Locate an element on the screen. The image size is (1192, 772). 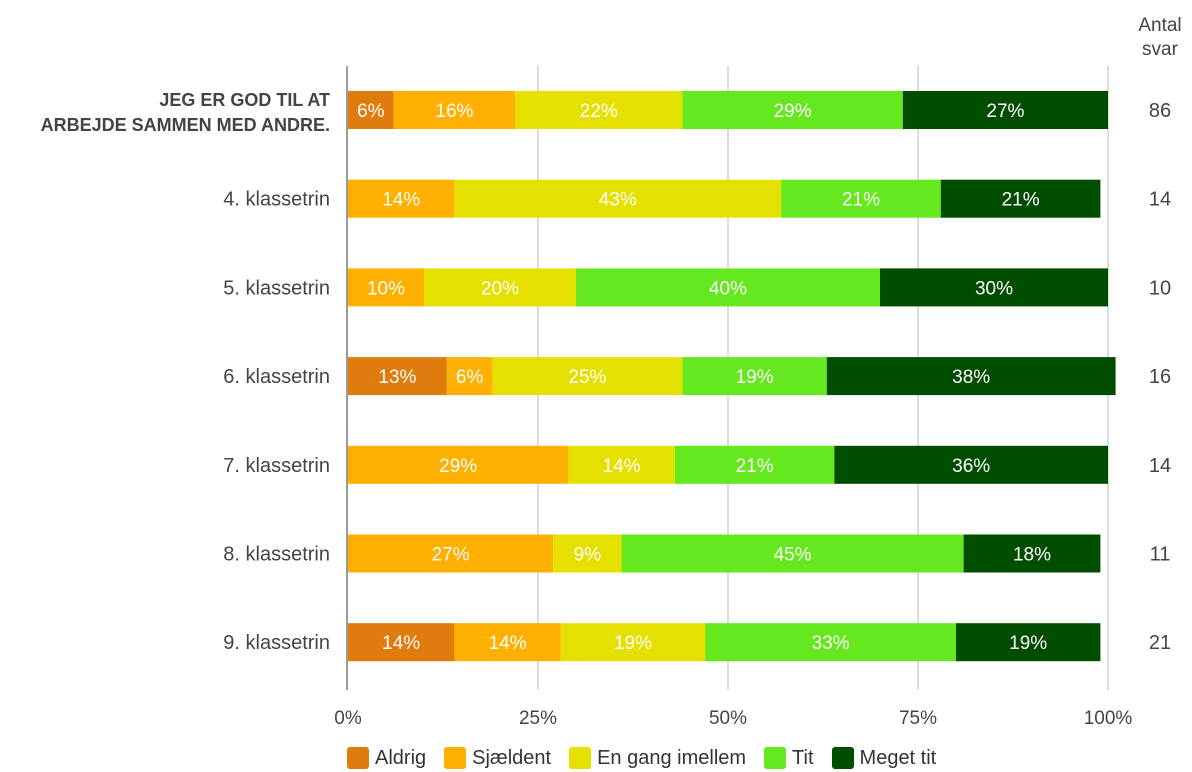
x-tick-label: 75% is located at coordinates (918, 718).